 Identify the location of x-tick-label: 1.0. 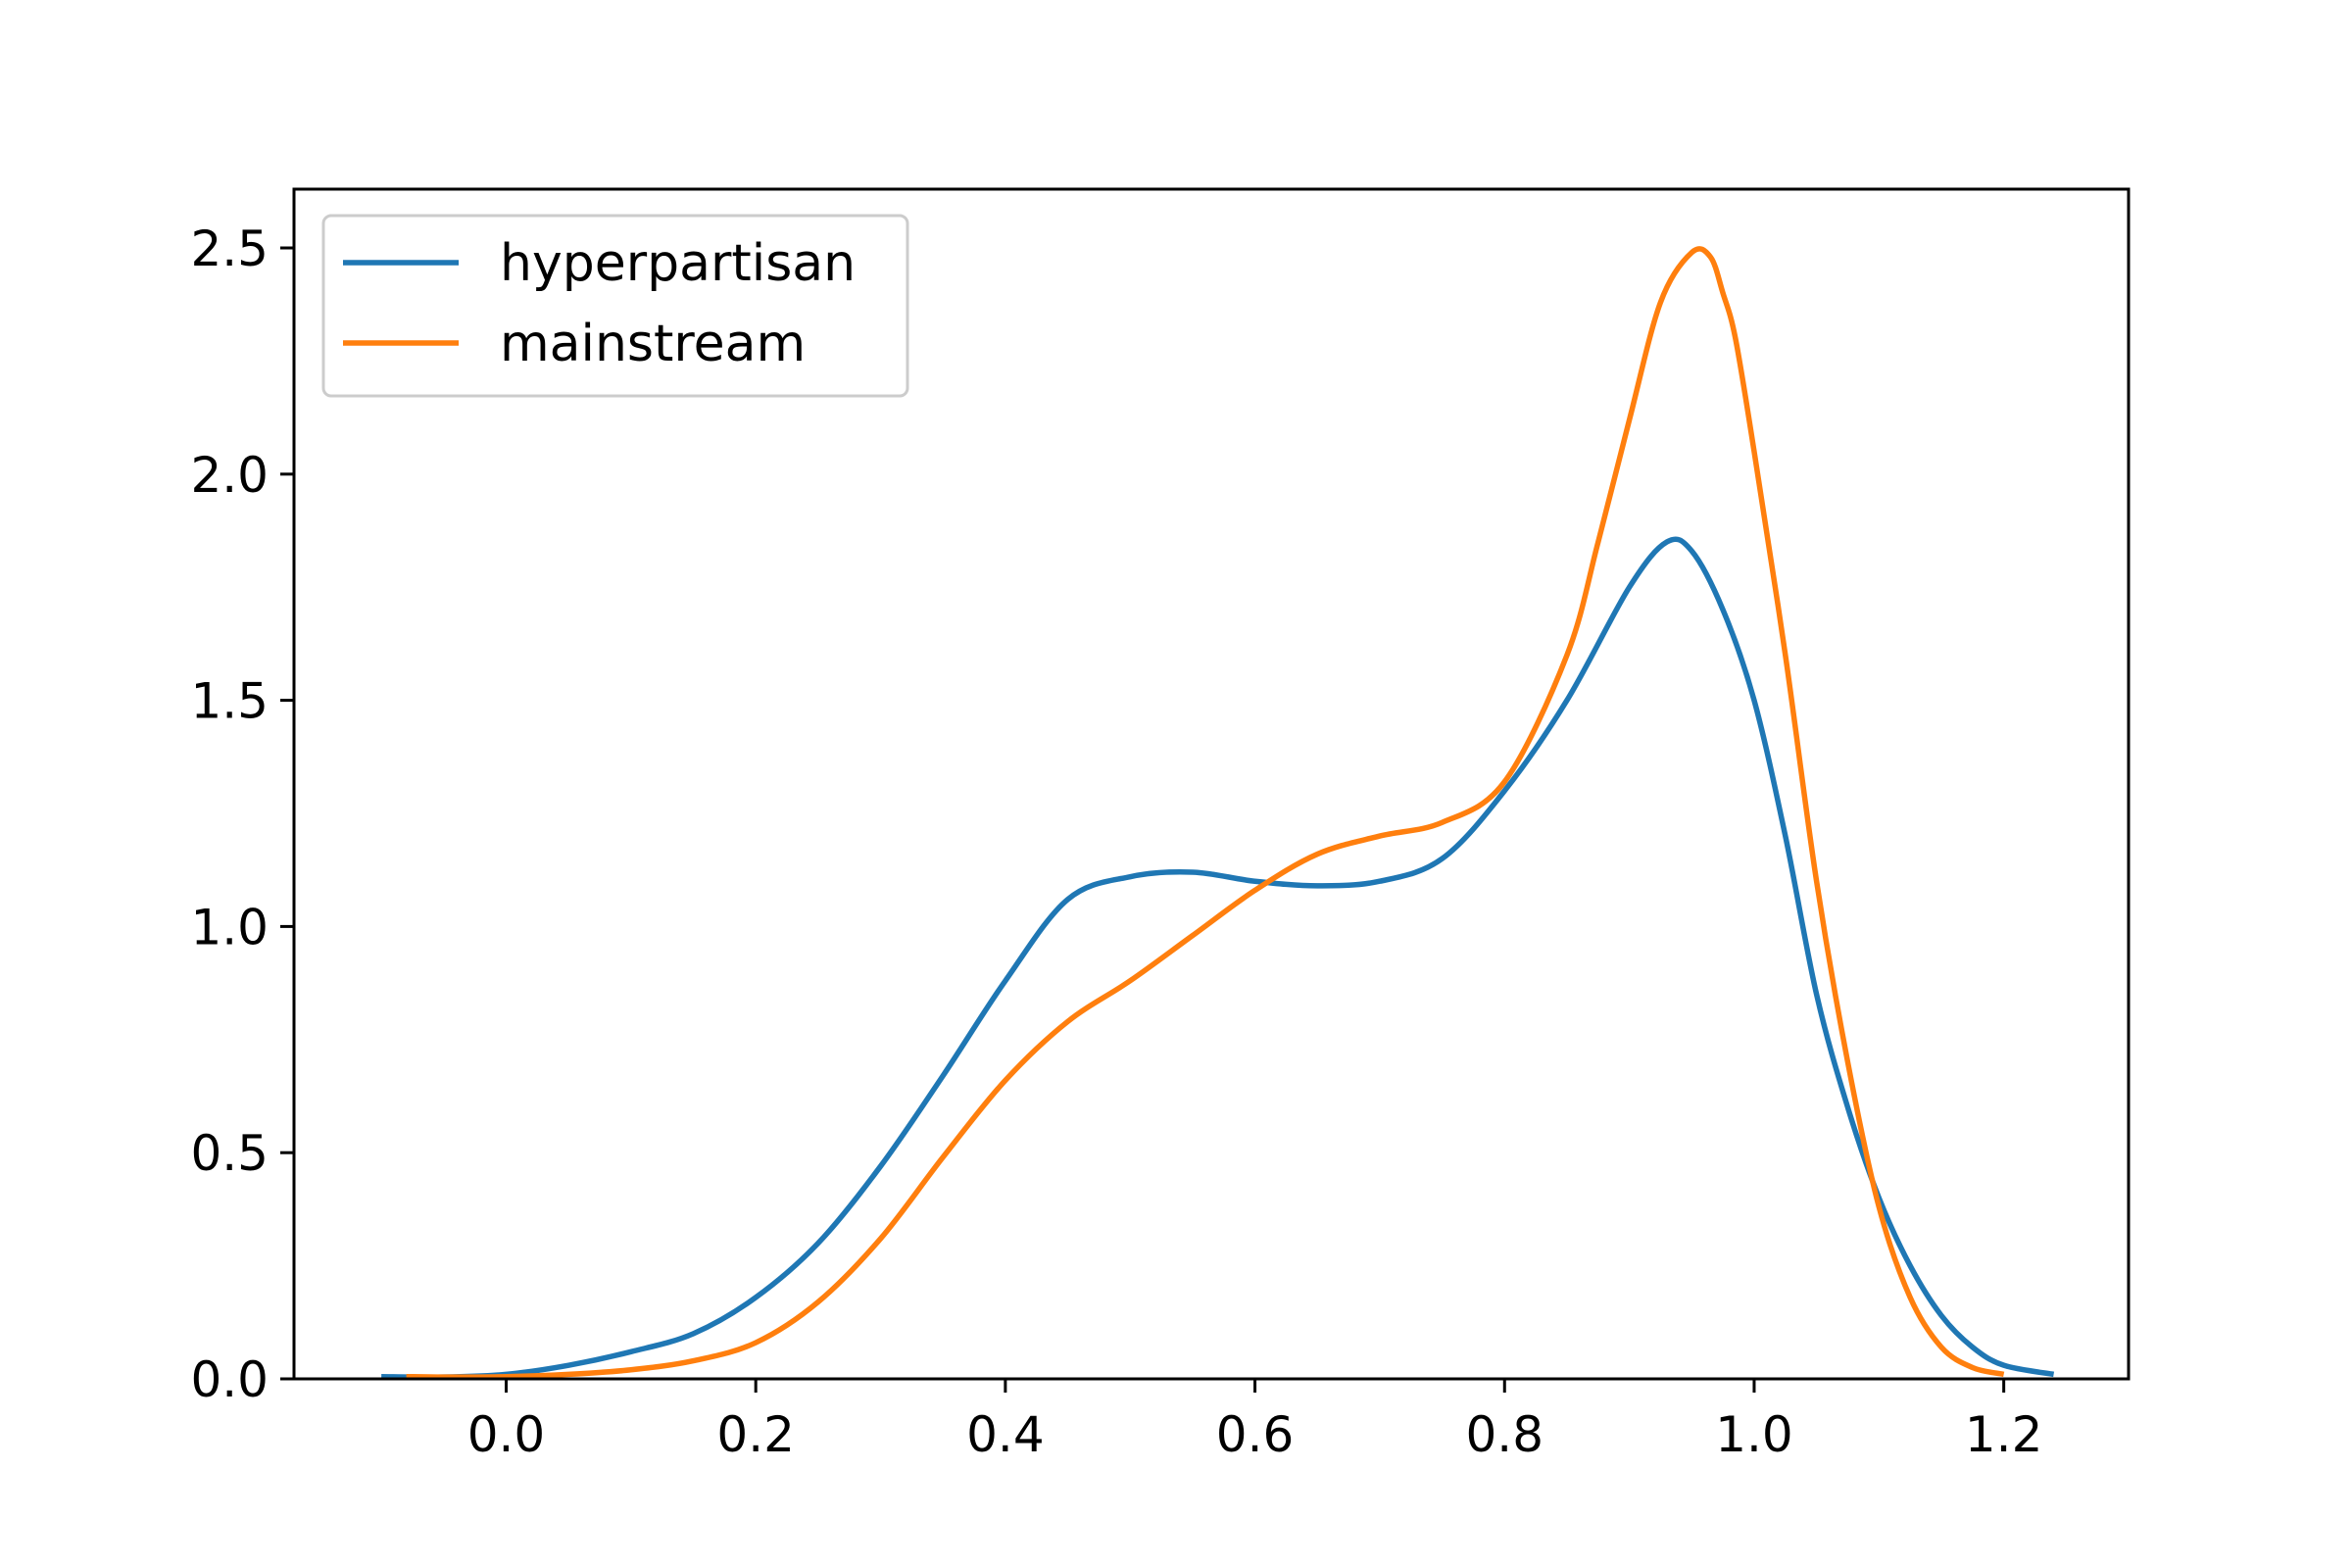
(1754, 1434).